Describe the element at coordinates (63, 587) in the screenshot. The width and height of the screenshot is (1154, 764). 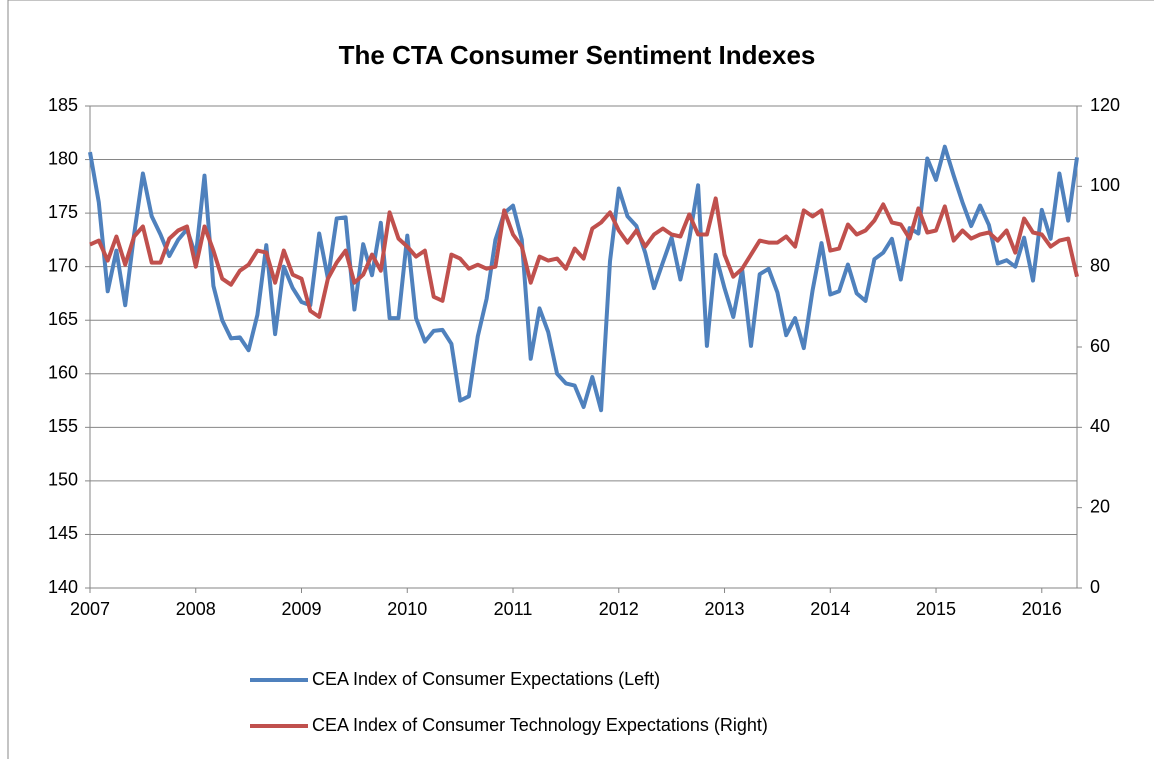
I see `y-tick-label: 140` at that location.